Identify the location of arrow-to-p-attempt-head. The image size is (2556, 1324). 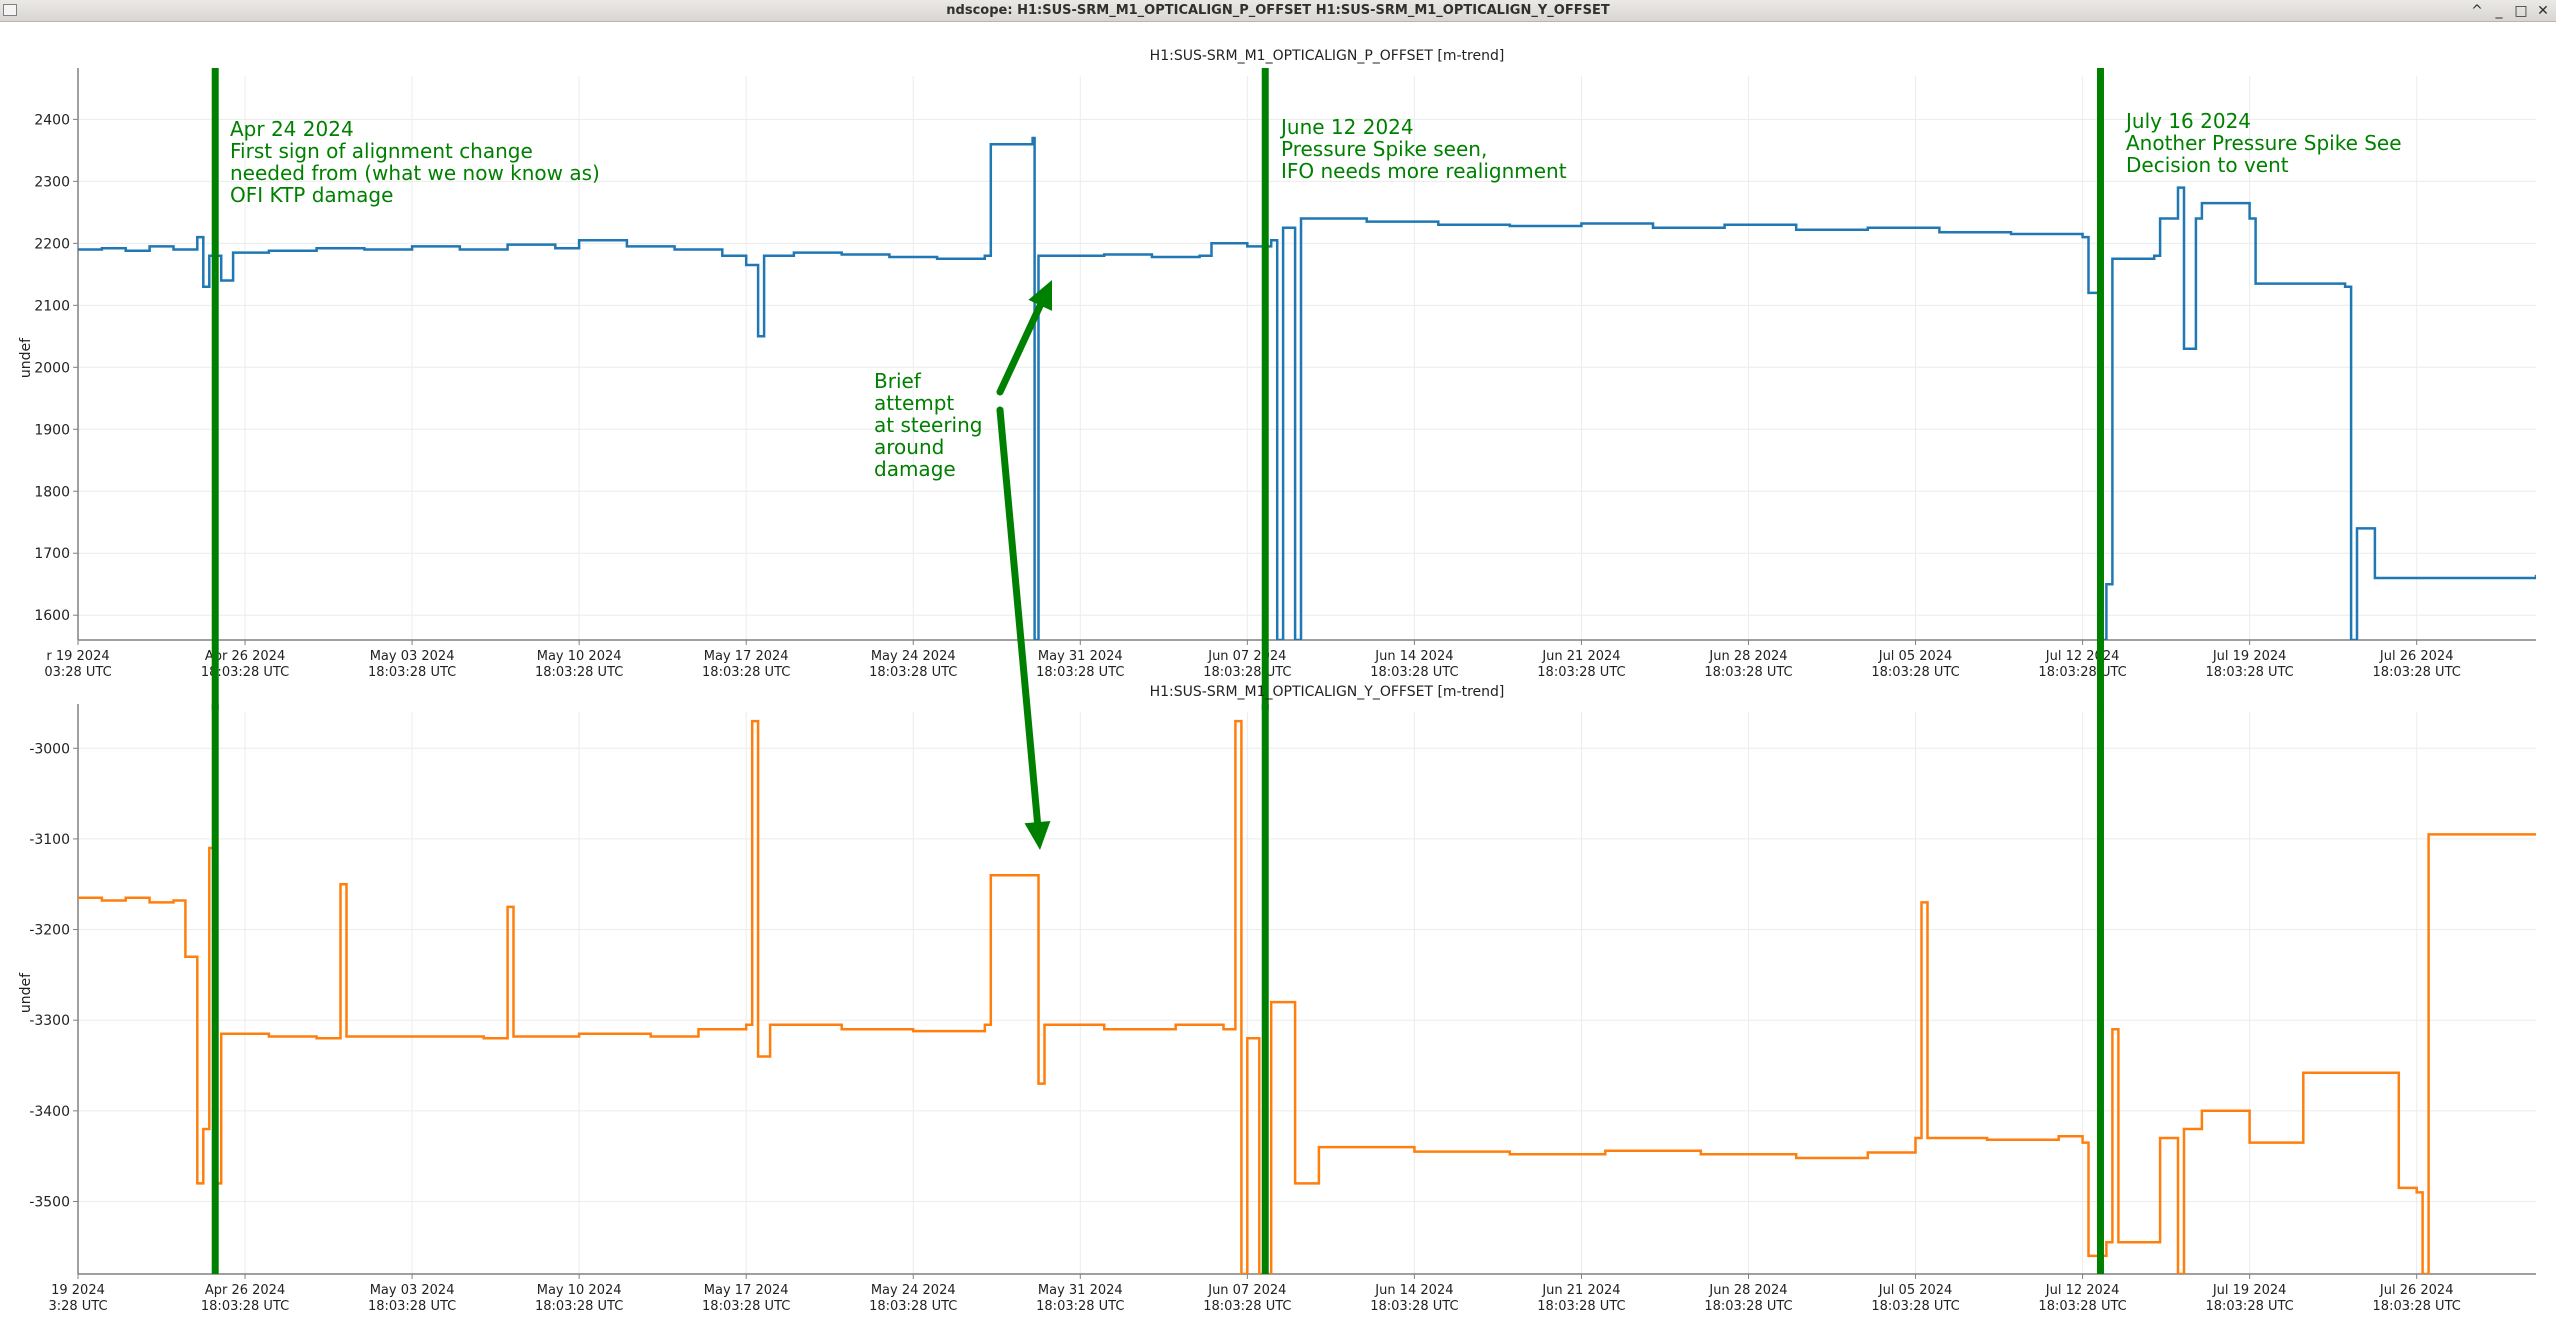
(1040, 295).